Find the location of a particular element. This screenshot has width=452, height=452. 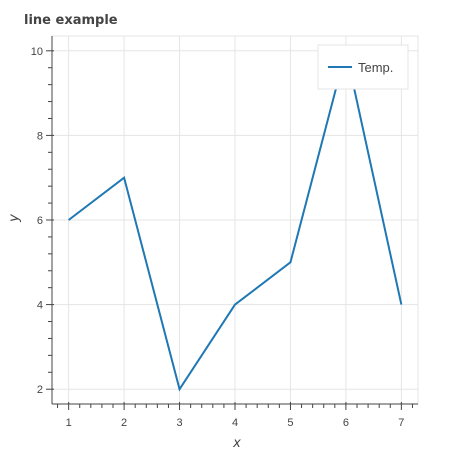

y-tick-label: 6 is located at coordinates (40, 221).